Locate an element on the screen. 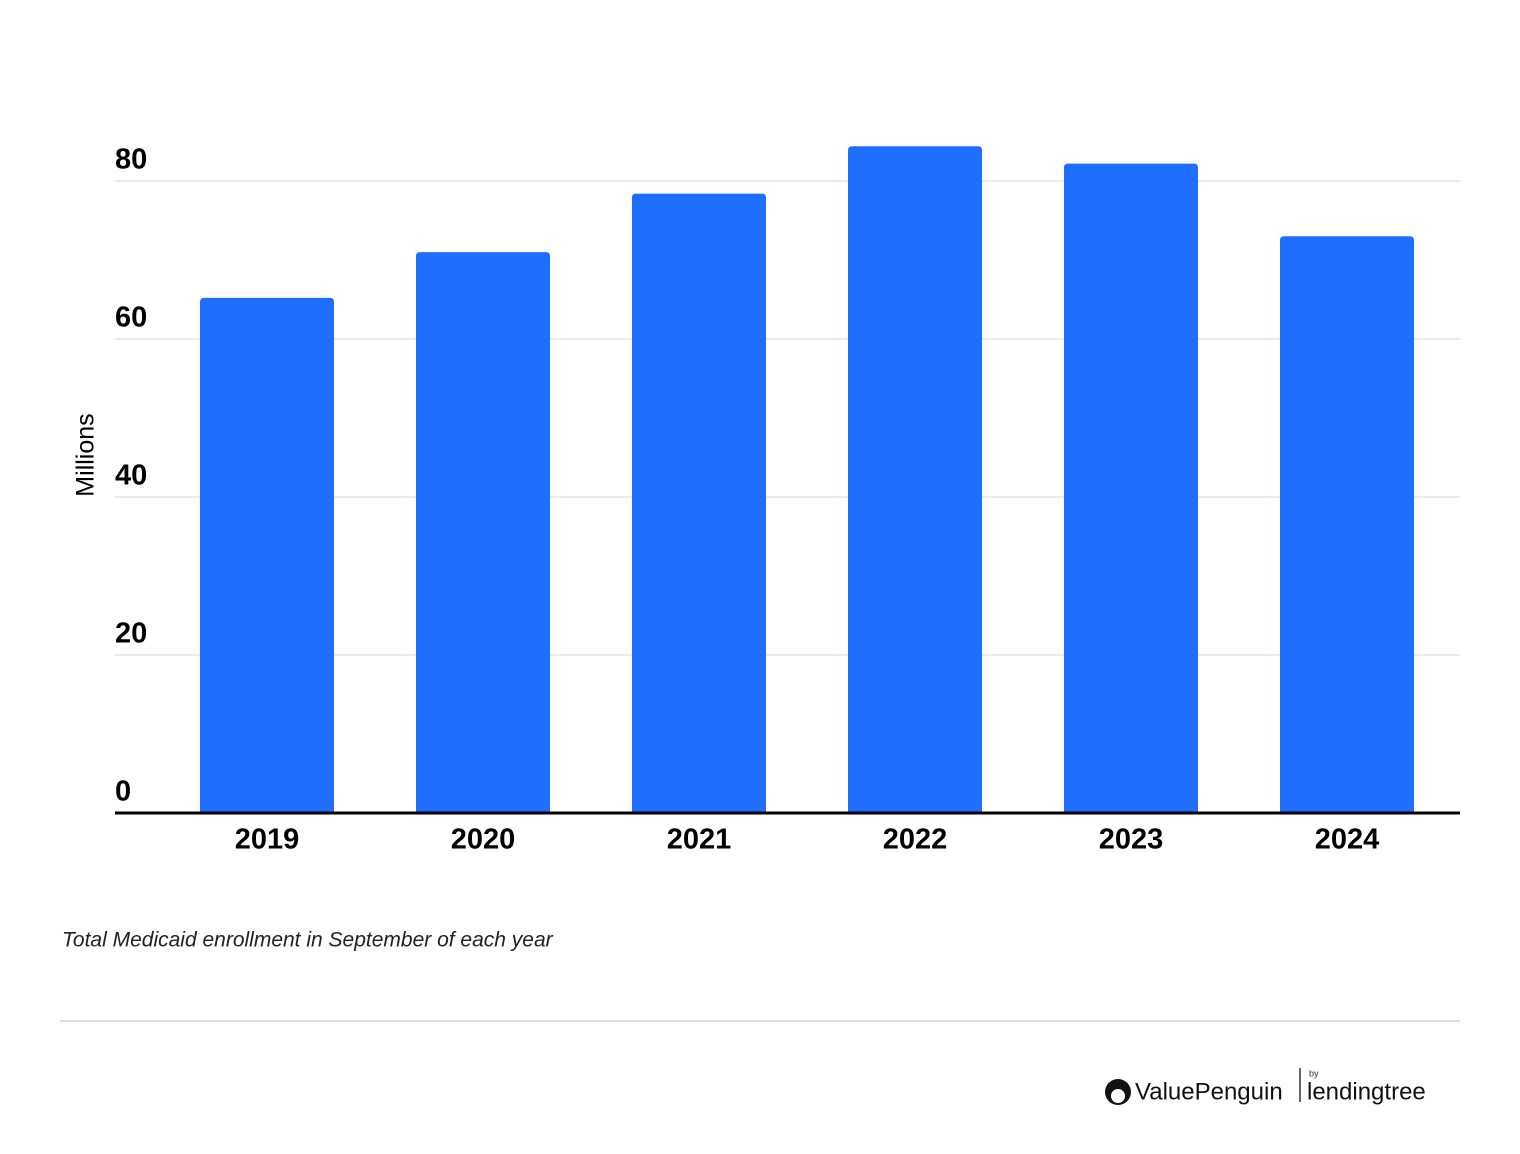 Image resolution: width=1520 pixels, height=1154 pixels. x-tick-label: 2021 is located at coordinates (699, 840).